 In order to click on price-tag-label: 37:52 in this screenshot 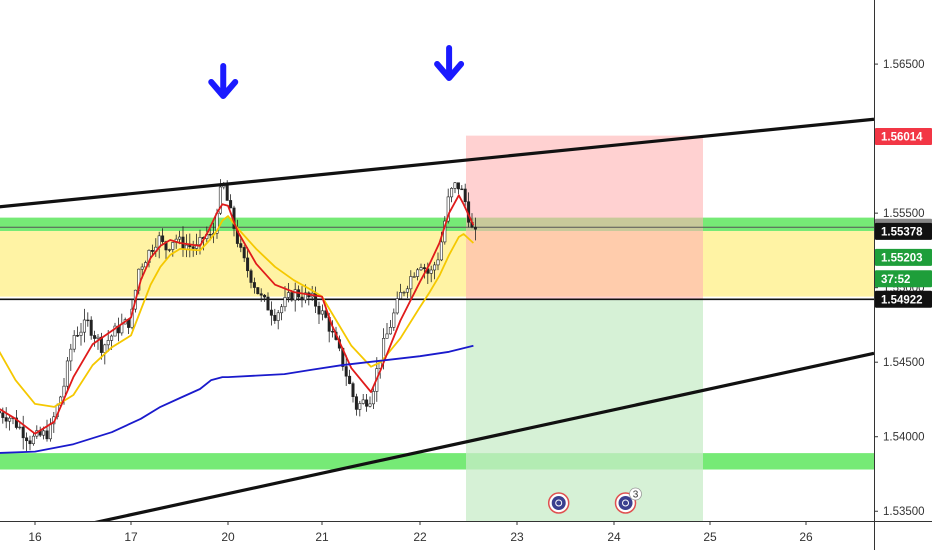, I will do `click(895, 280)`.